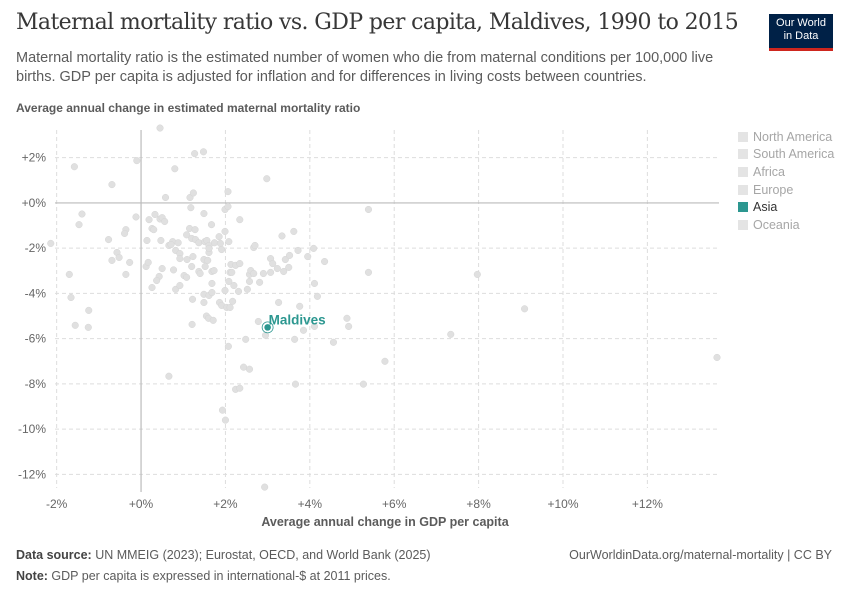  Describe the element at coordinates (267, 327) in the screenshot. I see `highlight-ring` at that location.